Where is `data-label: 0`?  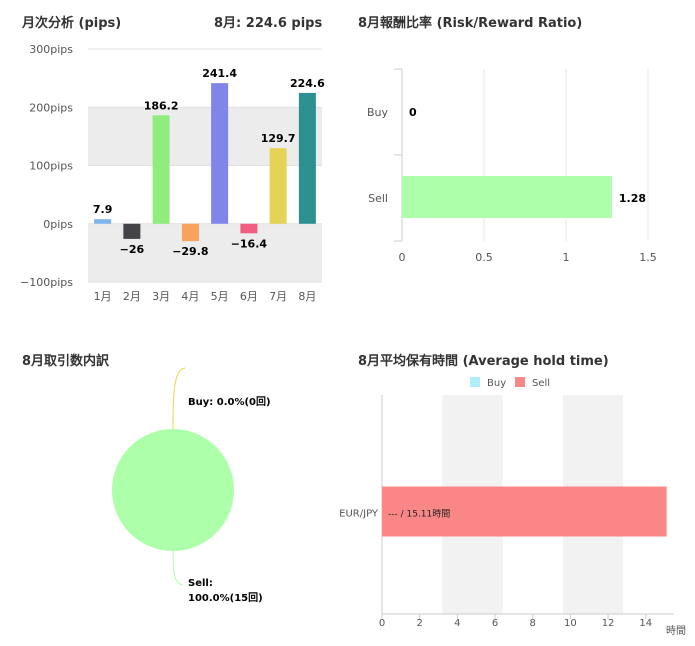
data-label: 0 is located at coordinates (413, 112).